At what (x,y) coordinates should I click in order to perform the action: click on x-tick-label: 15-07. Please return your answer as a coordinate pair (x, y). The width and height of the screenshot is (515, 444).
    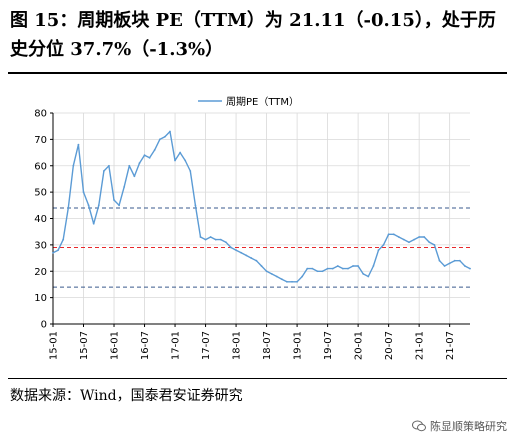
    Looking at the image, I should click on (84, 345).